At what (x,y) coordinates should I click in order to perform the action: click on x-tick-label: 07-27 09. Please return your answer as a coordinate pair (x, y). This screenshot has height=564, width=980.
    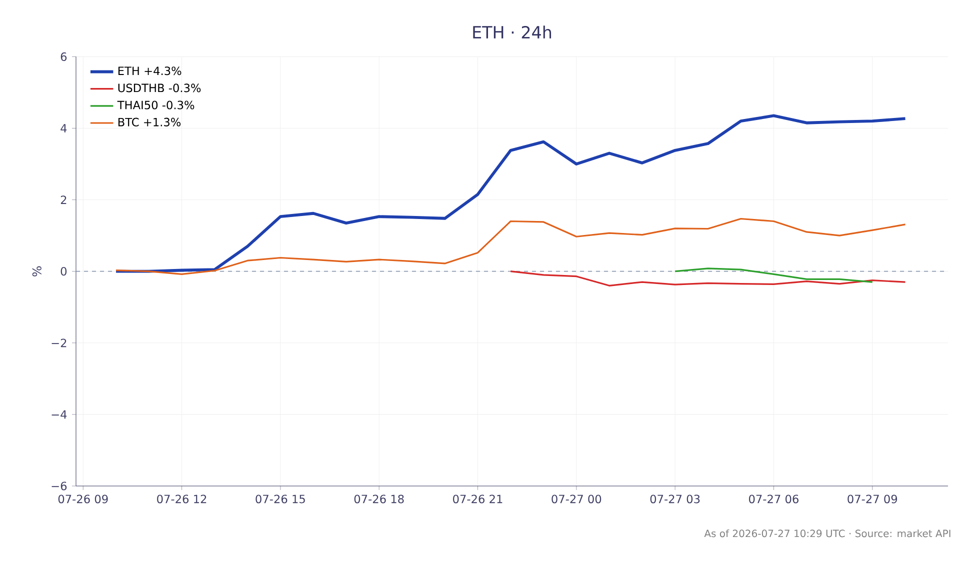
    Looking at the image, I should click on (873, 499).